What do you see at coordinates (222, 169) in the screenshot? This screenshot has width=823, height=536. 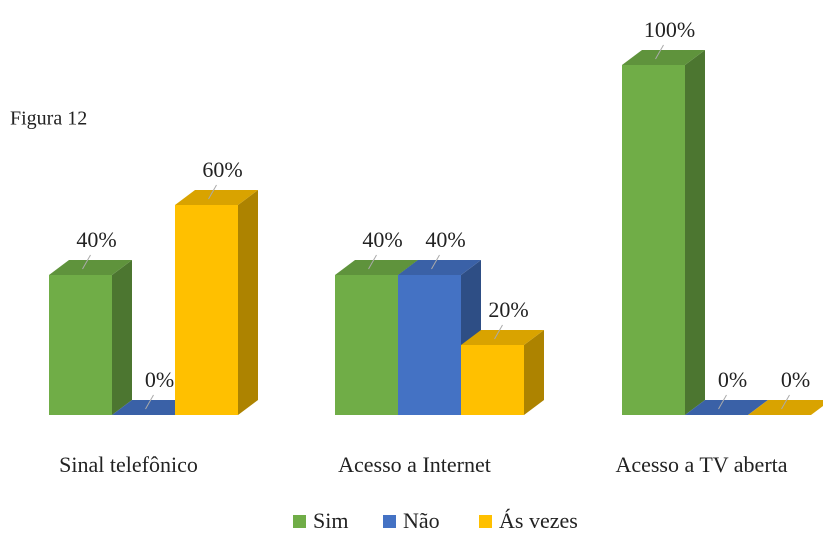 I see `value-label: 60%` at bounding box center [222, 169].